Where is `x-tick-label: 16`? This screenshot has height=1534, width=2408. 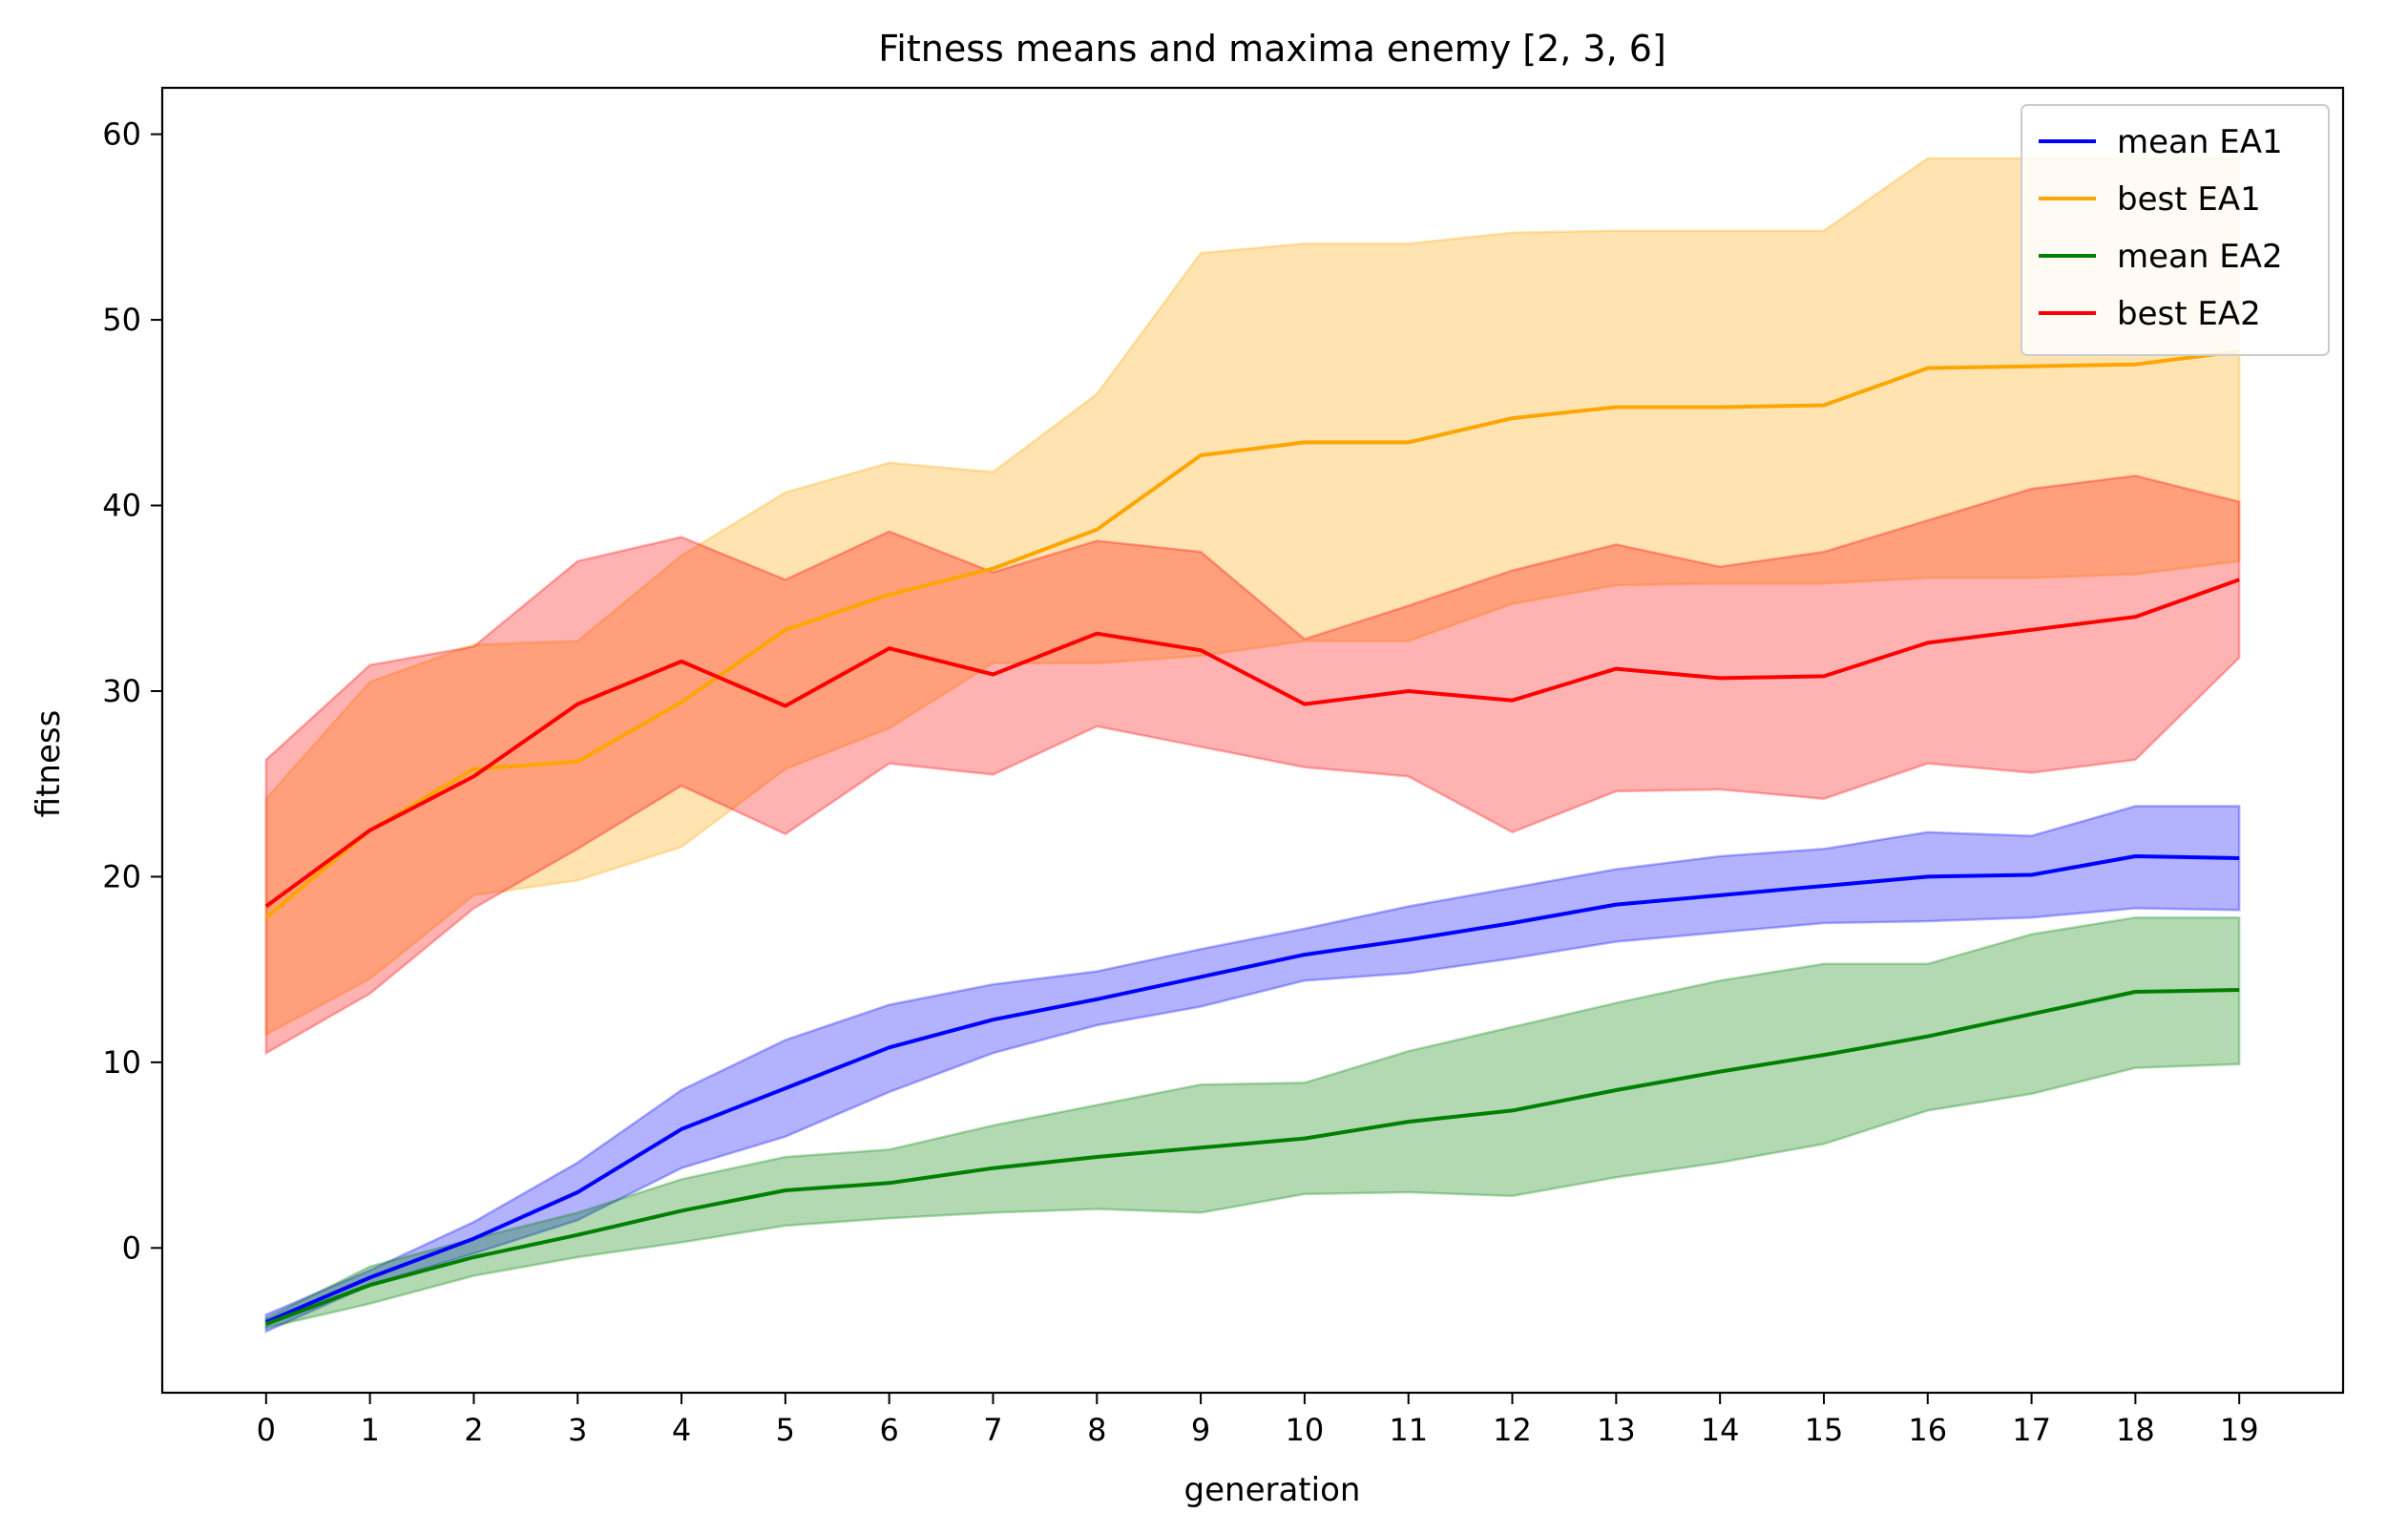 x-tick-label: 16 is located at coordinates (1927, 1430).